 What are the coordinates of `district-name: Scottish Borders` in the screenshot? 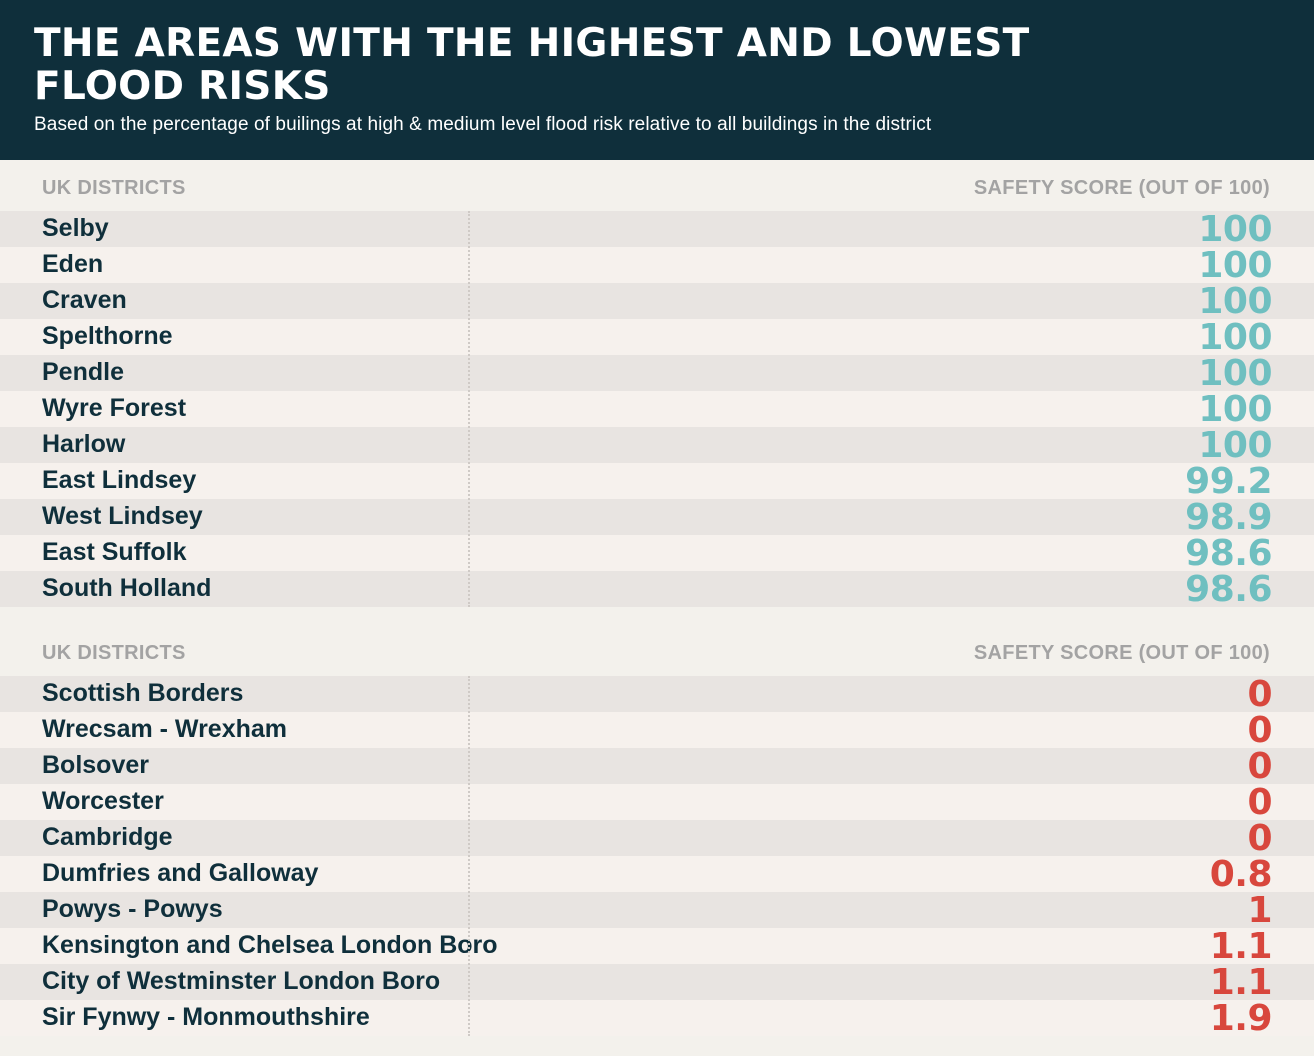 It's located at (143, 693).